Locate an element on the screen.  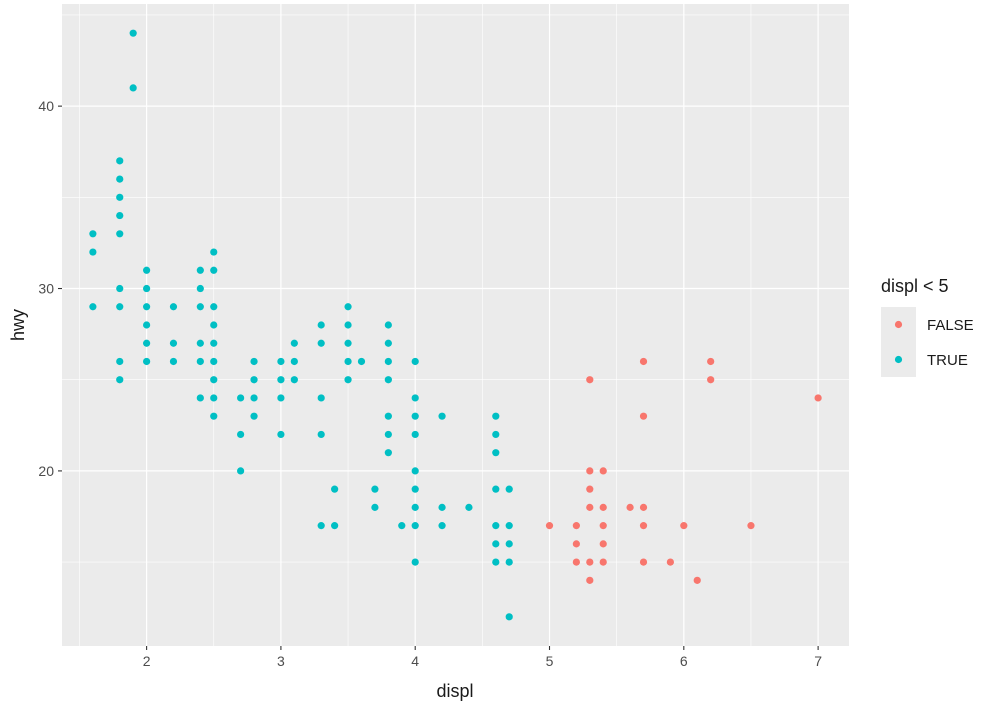
x-tick-label: 3 is located at coordinates (281, 661).